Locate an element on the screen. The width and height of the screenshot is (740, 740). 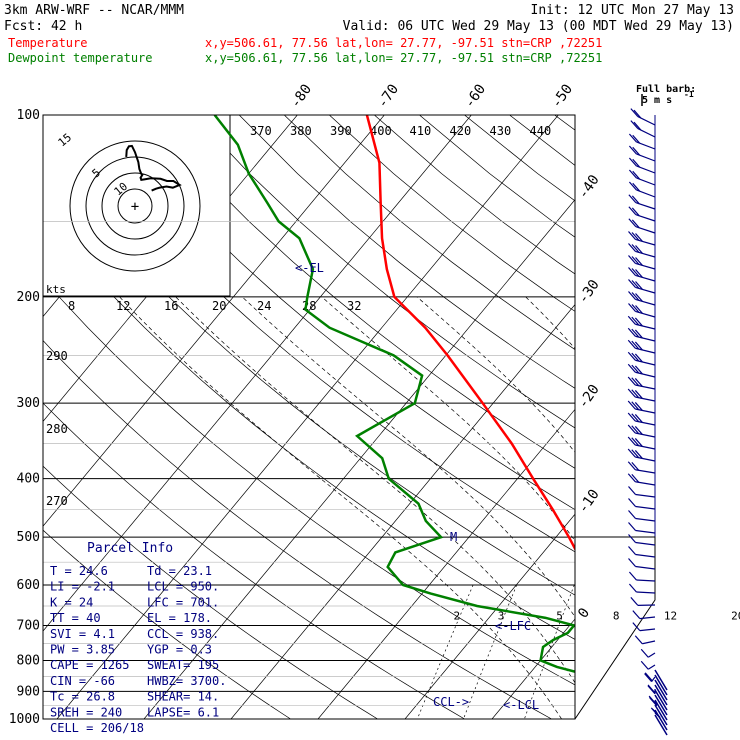
parcel-info-right: HWBZ= 3700. is located at coordinates (186, 681).